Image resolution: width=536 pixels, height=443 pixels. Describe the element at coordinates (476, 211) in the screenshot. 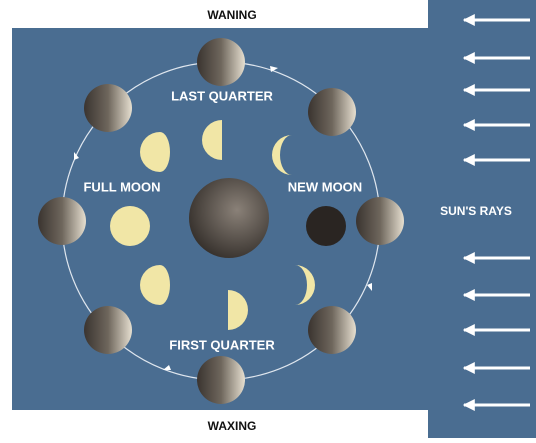

I see `sun-rays-label: SUN'S RAYS` at that location.